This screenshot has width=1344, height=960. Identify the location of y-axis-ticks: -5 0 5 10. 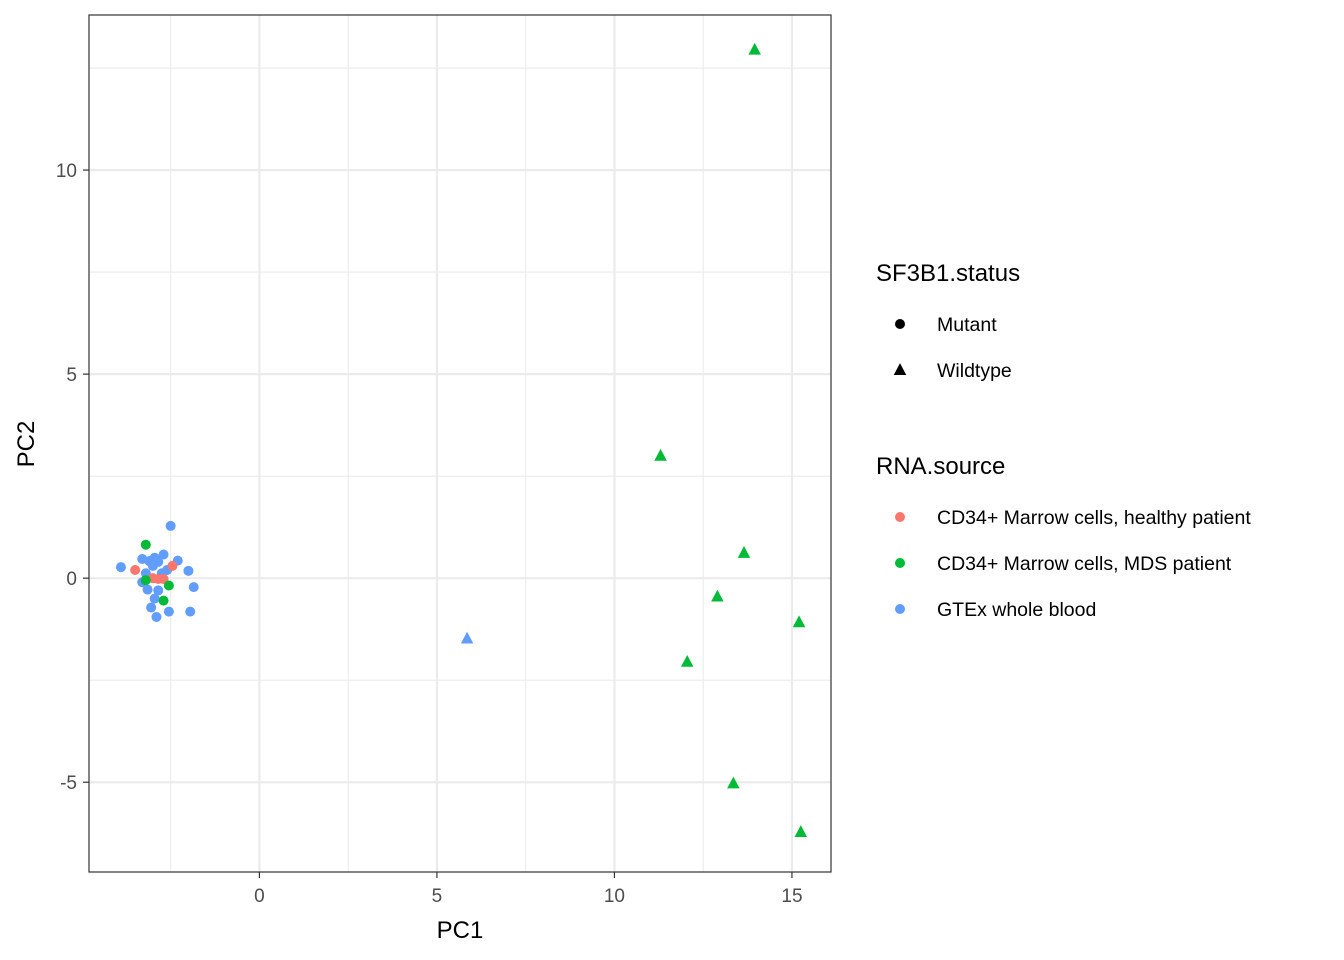
(72, 477).